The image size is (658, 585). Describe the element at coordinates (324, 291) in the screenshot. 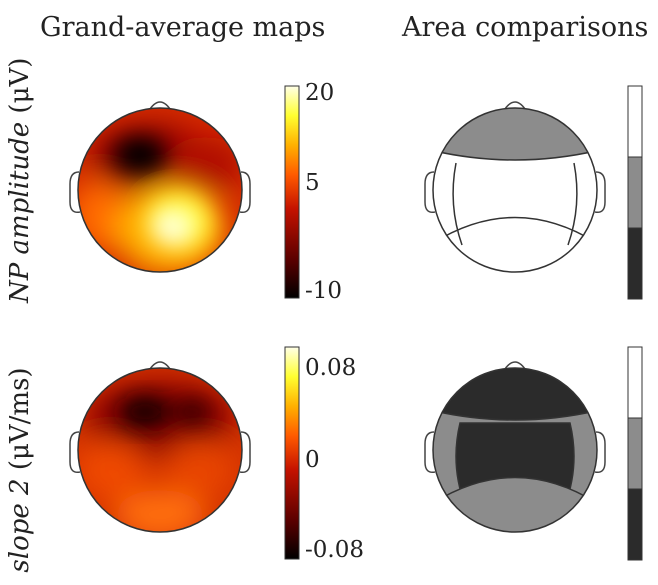

I see `colorbar-tick-min: -10` at that location.